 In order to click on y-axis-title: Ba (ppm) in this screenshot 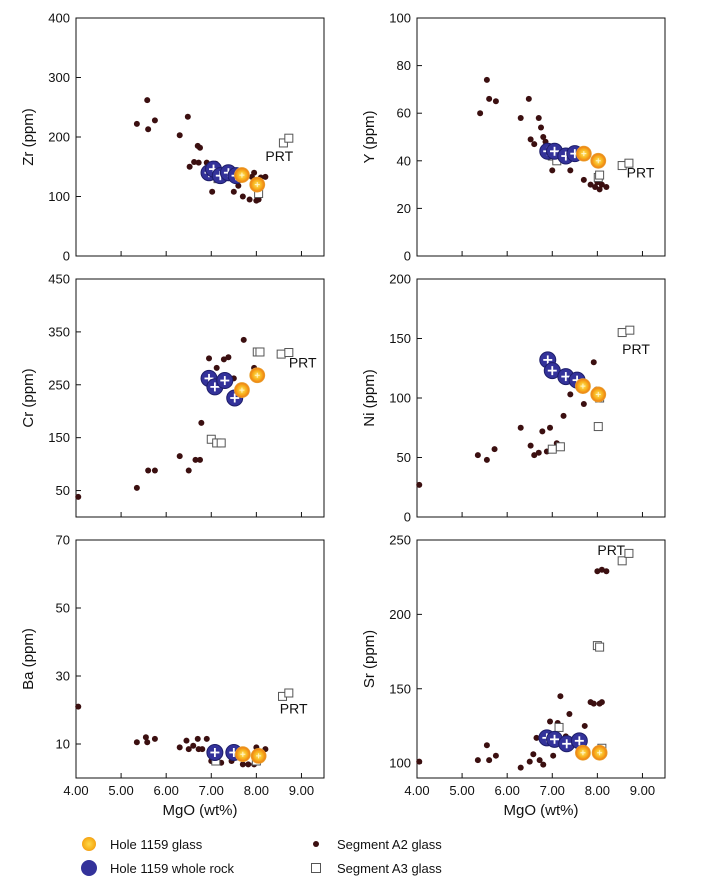, I will do `click(28, 659)`.